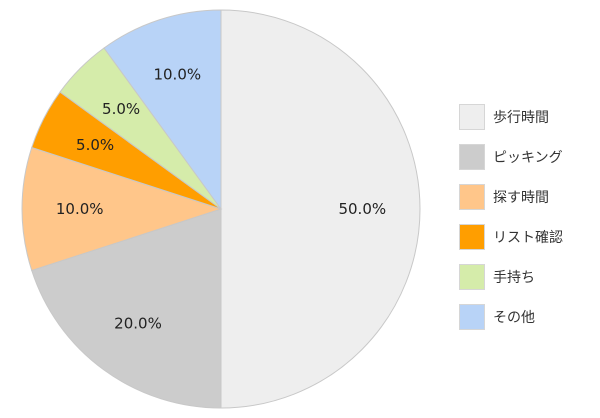 Image resolution: width=600 pixels, height=418 pixels. I want to click on legend-item-list-check: リスト確認, so click(511, 237).